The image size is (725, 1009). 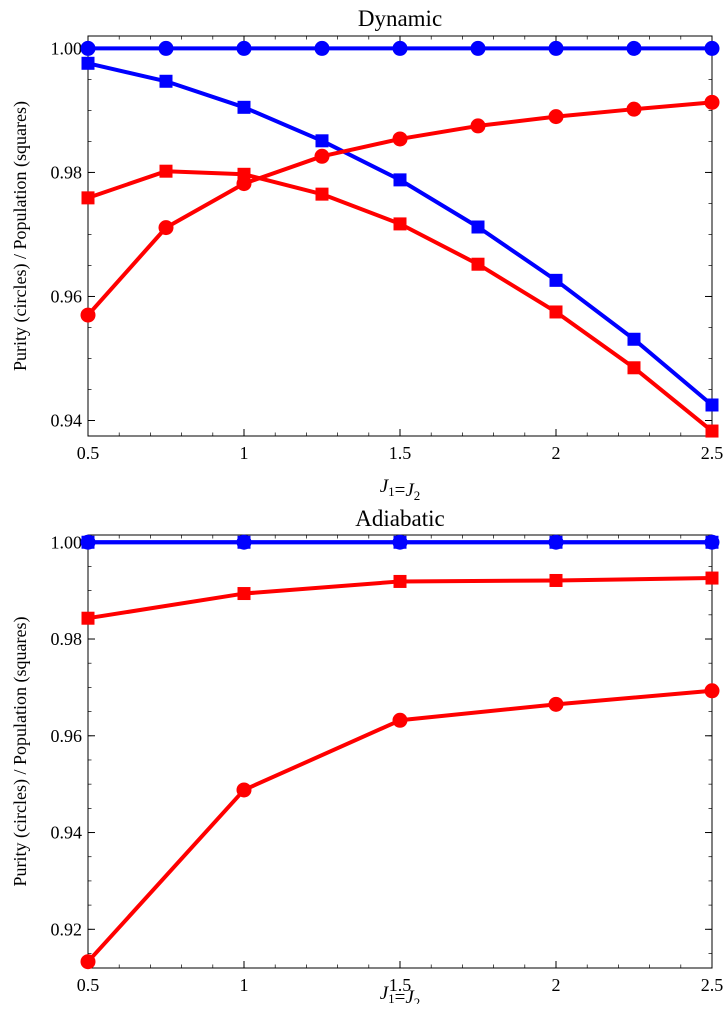 I want to click on chart-title: Adiabatic, so click(x=399, y=518).